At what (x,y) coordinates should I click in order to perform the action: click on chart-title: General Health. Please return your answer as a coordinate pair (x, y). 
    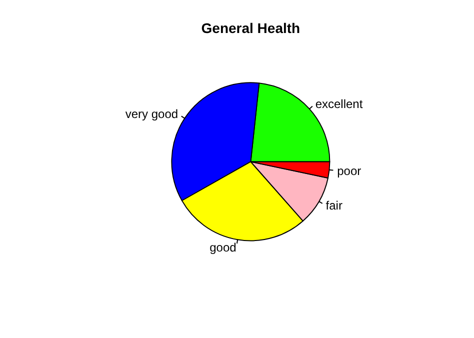
    Looking at the image, I should click on (250, 28).